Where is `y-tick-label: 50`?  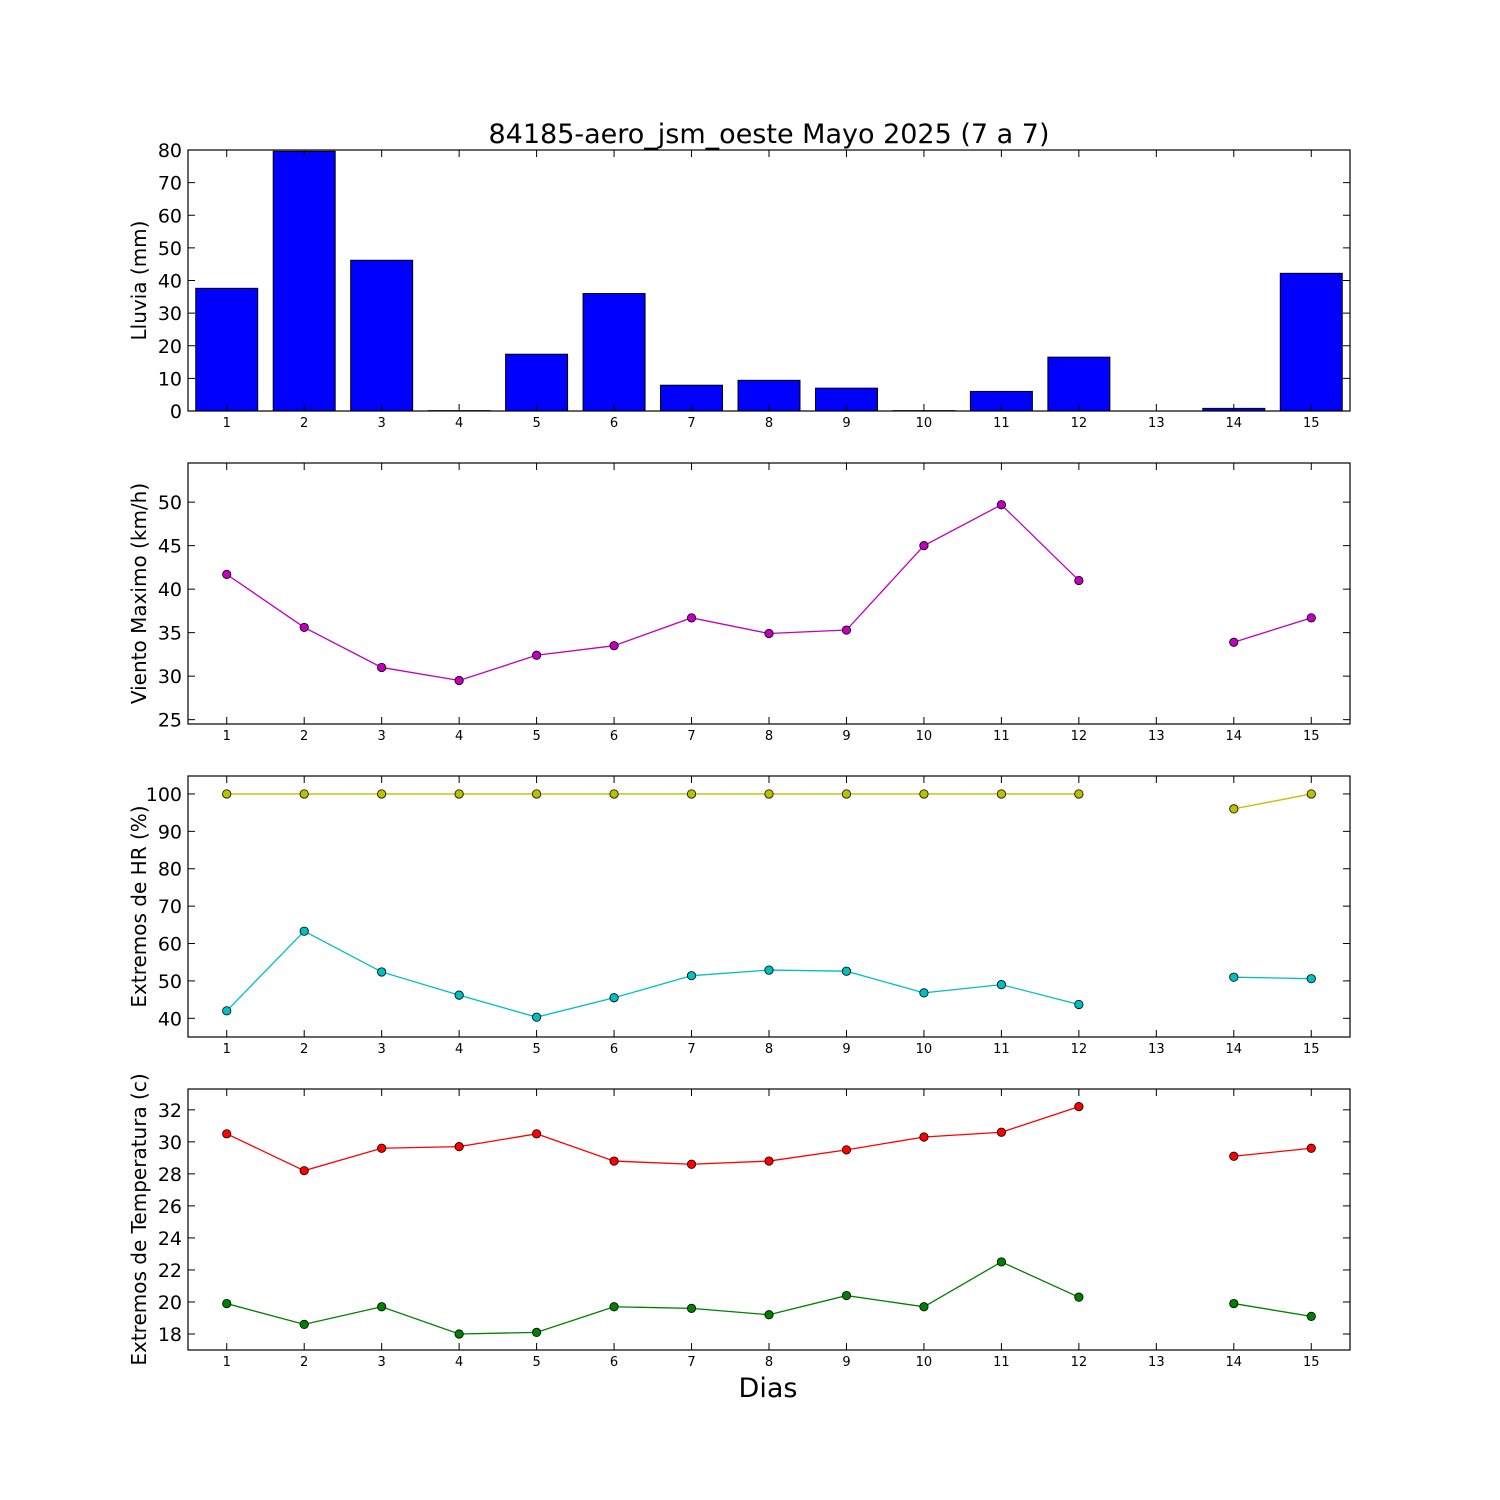
y-tick-label: 50 is located at coordinates (170, 982).